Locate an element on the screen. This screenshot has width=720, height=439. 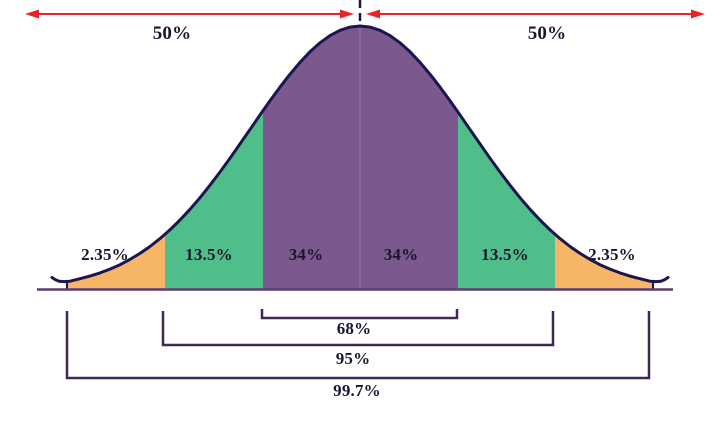
label-13-5-left: 13.5% is located at coordinates (209, 254).